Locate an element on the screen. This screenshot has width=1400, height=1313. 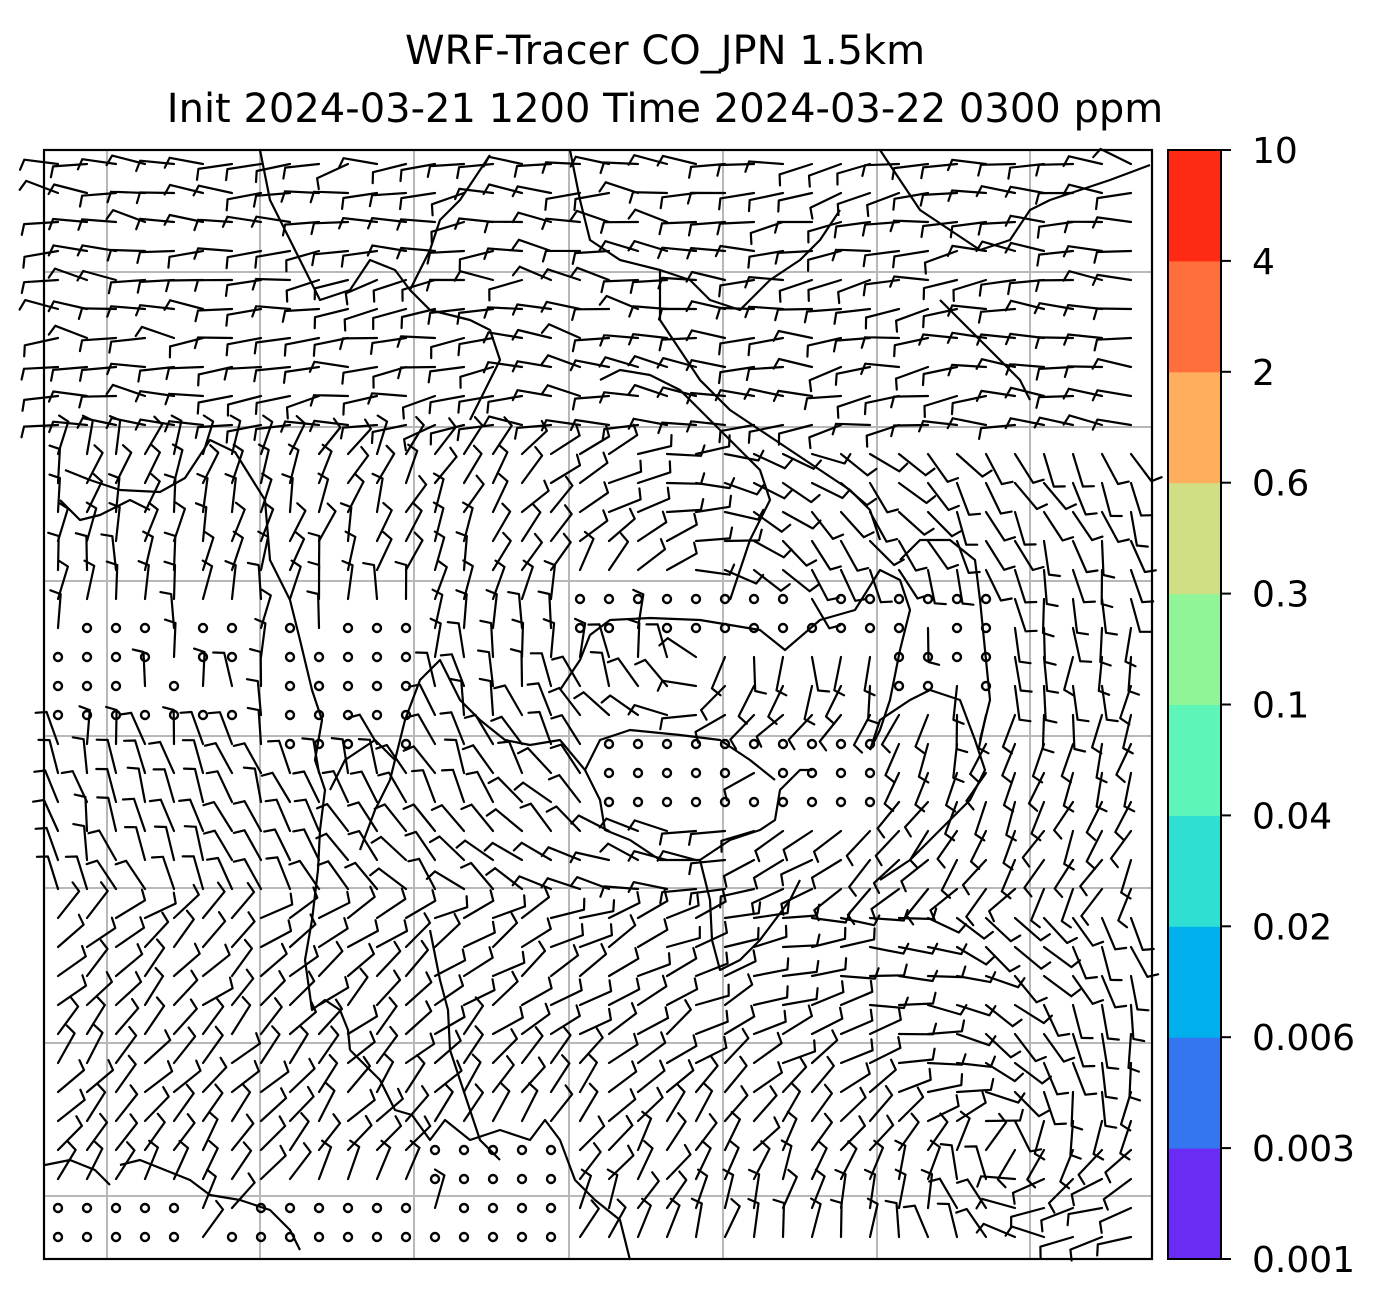
colorbar-tick-label: 0.1 is located at coordinates (1280, 706).